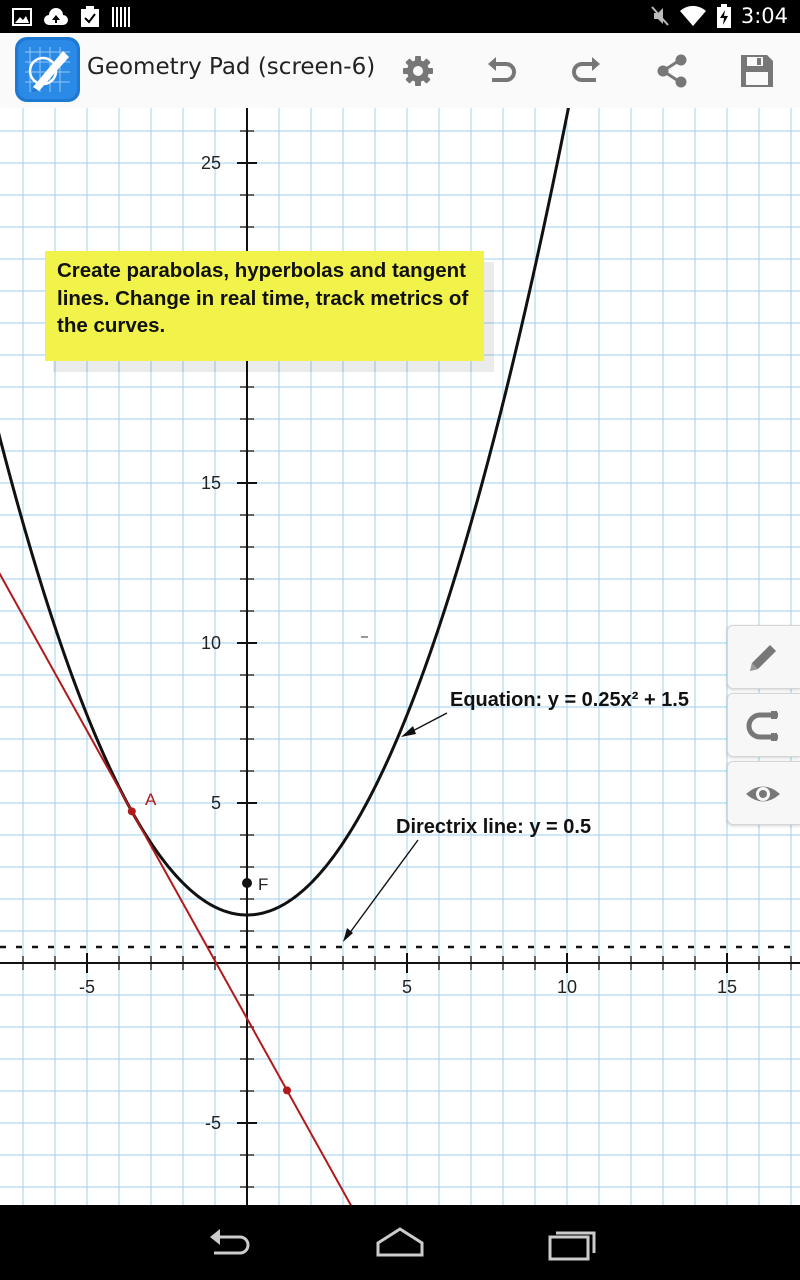 This screenshot has height=1280, width=800. I want to click on status-time: 3:04, so click(764, 16).